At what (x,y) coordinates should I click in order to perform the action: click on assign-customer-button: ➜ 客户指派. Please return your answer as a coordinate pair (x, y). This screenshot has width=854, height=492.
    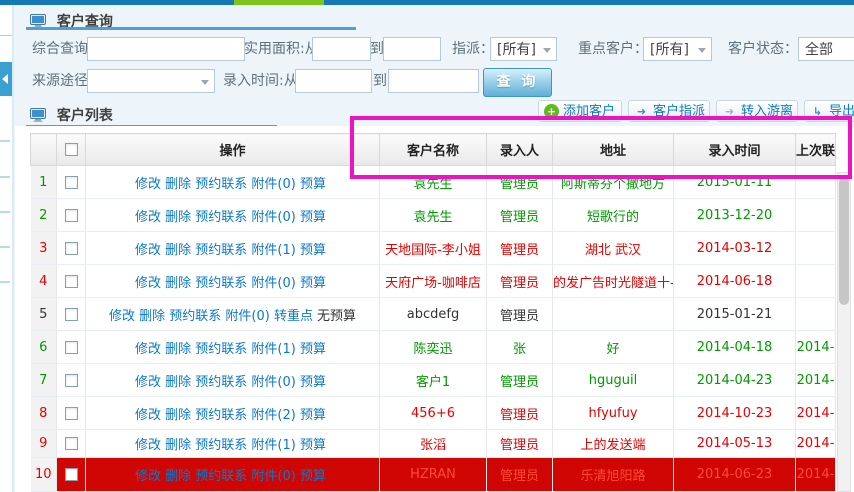
    Looking at the image, I should click on (669, 111).